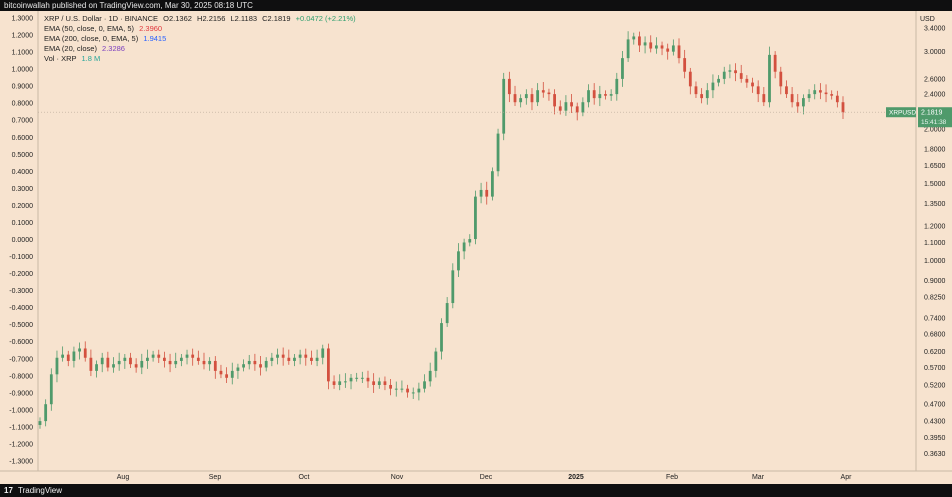  What do you see at coordinates (486, 477) in the screenshot?
I see `x-axis-label: Dec` at bounding box center [486, 477].